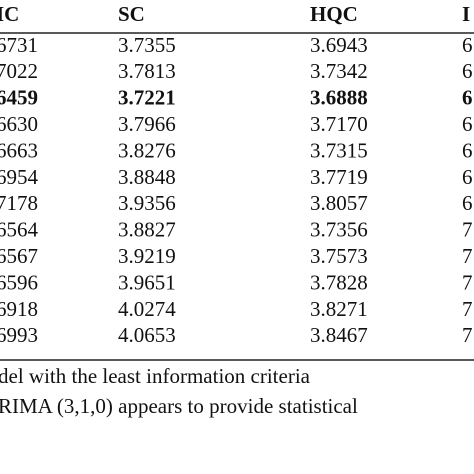 The height and width of the screenshot is (474, 474). What do you see at coordinates (147, 124) in the screenshot?
I see `table-cell: 3.7966` at bounding box center [147, 124].